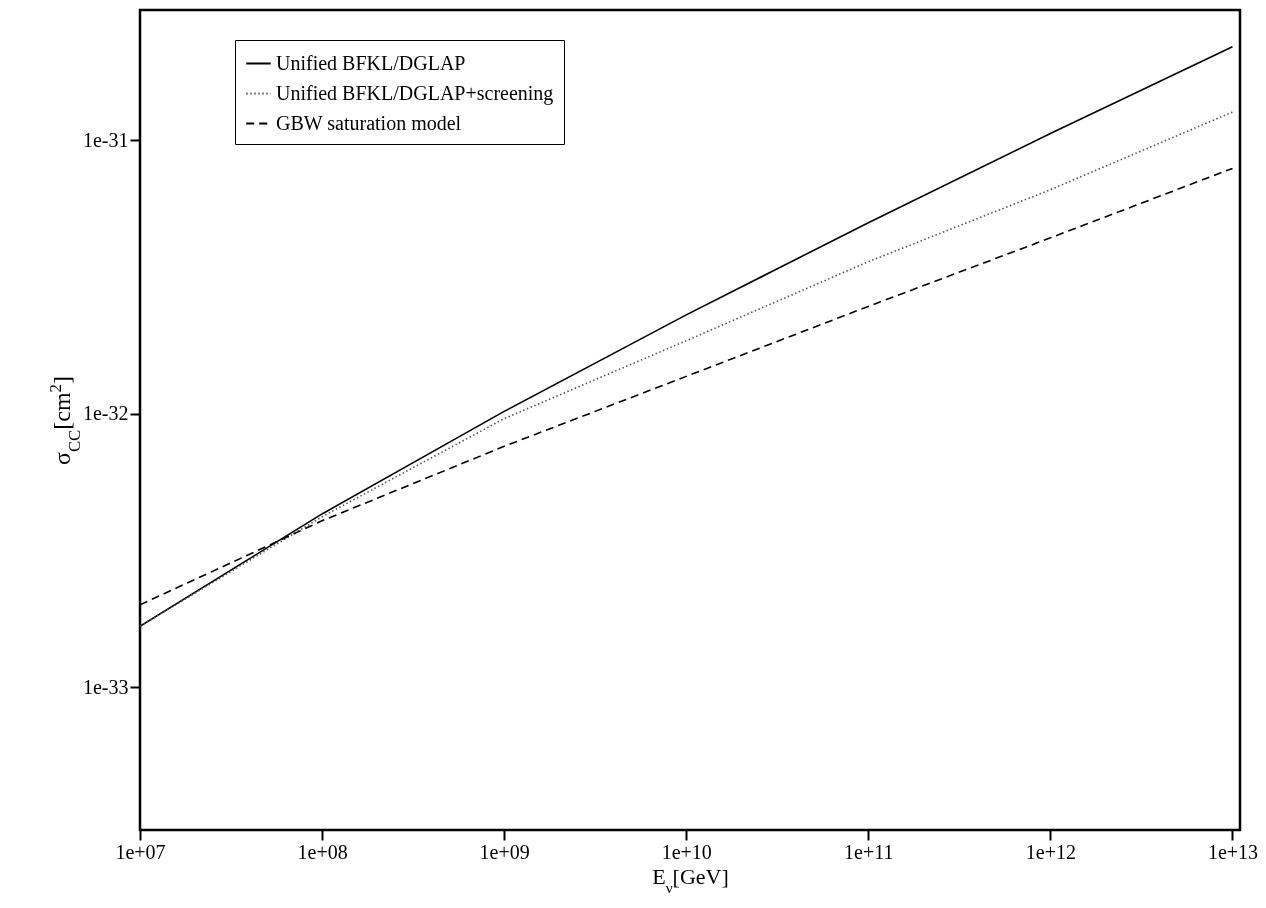 The width and height of the screenshot is (1266, 908). I want to click on y-tick-label: 1e-33, so click(105, 686).